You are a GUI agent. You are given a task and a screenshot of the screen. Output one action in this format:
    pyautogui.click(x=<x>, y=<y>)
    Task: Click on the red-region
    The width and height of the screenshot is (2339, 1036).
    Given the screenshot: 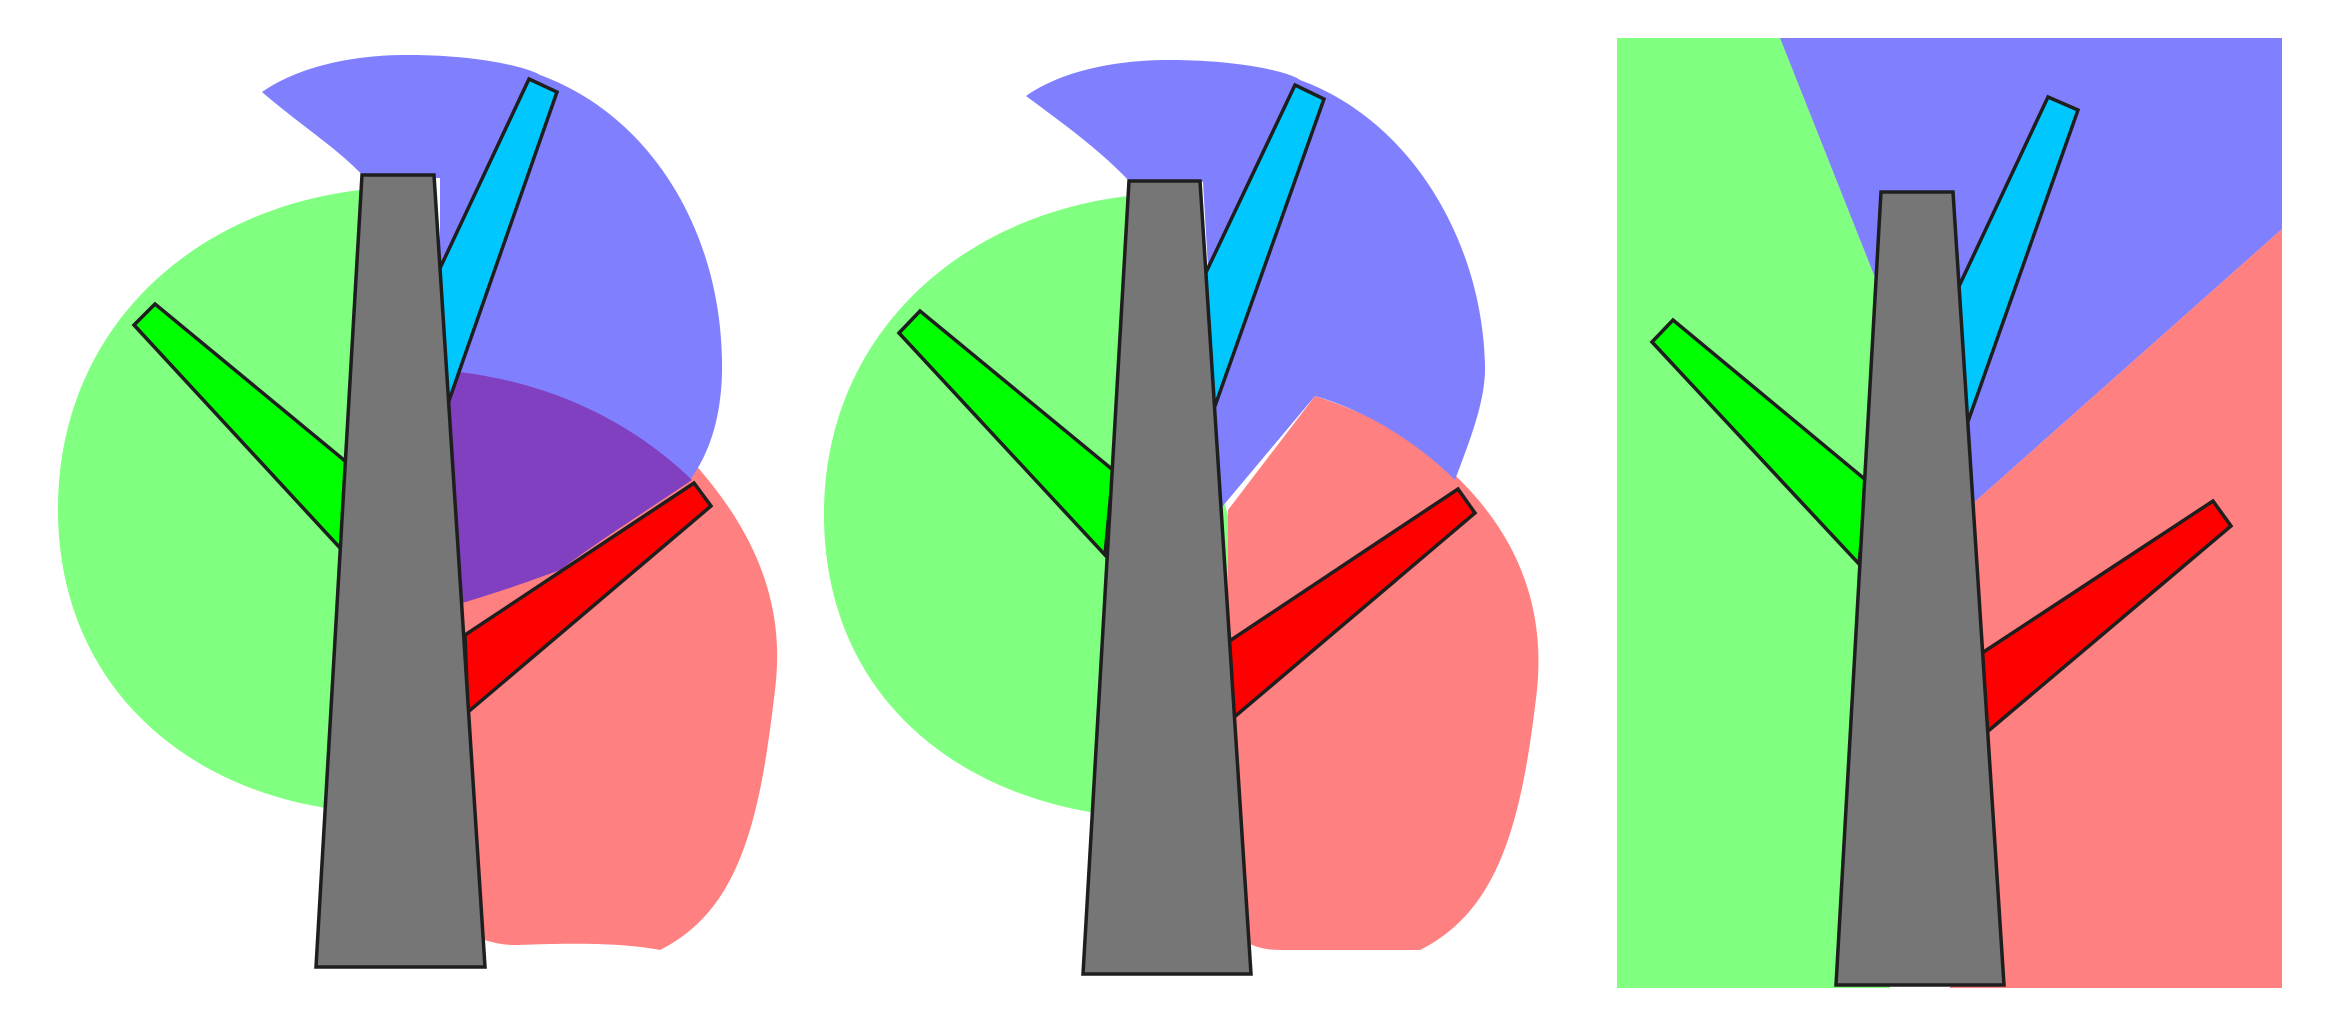 What is the action you would take?
    pyautogui.click(x=1383, y=673)
    